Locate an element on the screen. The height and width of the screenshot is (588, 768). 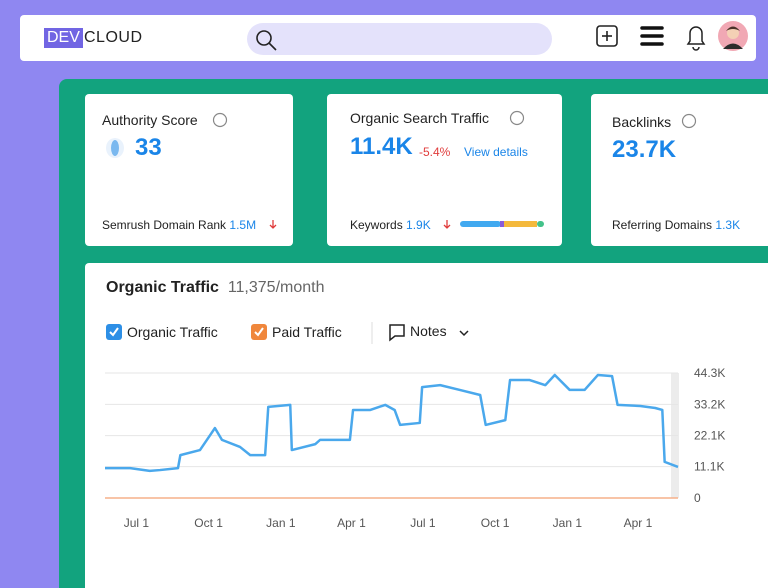
card-change: -5.4% is located at coordinates (435, 152).